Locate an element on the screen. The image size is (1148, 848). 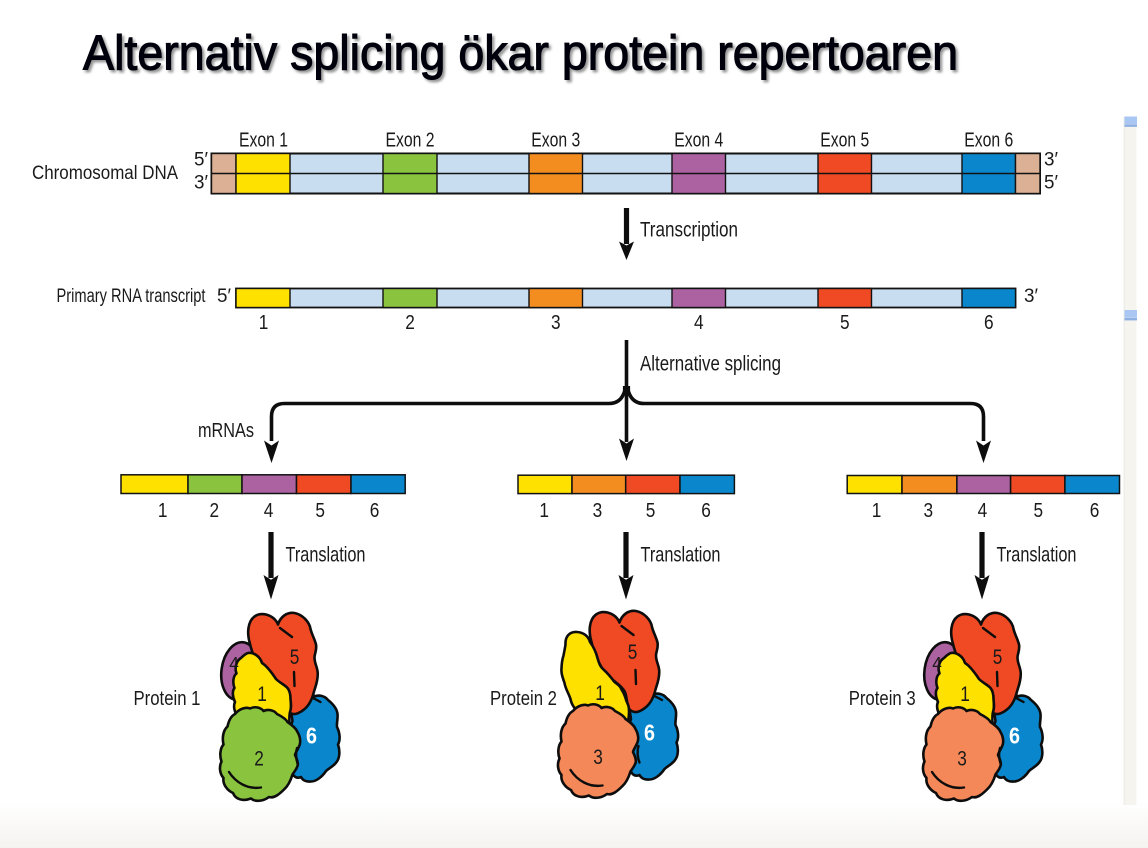
svg-text: Transcription is located at coordinates (689, 230).